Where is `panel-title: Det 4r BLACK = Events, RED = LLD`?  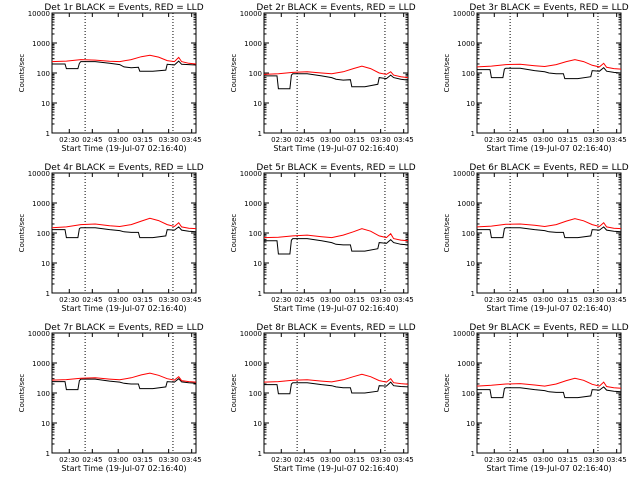
panel-title: Det 4r BLACK = Events, RED = LLD is located at coordinates (123, 168).